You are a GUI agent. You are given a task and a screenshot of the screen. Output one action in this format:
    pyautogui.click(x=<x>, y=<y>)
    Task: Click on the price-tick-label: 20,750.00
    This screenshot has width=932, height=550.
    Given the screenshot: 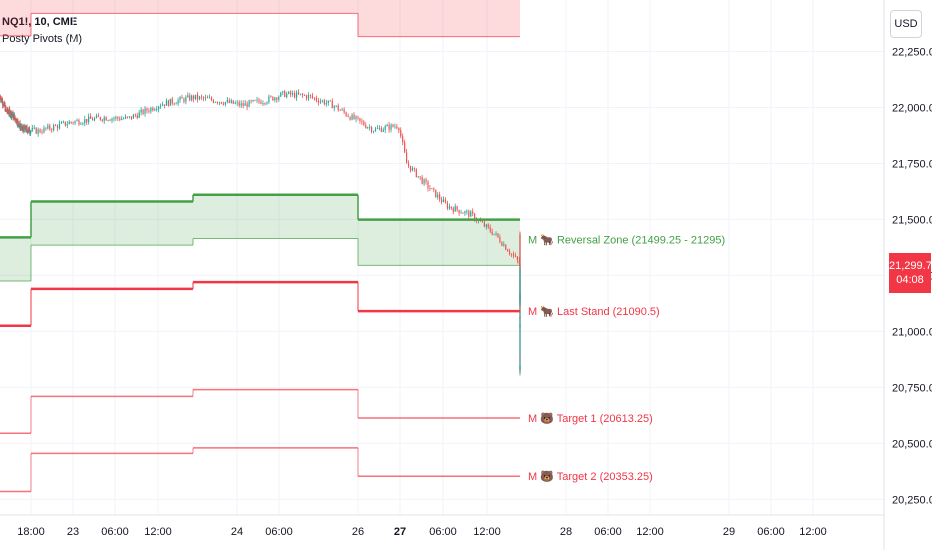 What is the action you would take?
    pyautogui.click(x=912, y=388)
    